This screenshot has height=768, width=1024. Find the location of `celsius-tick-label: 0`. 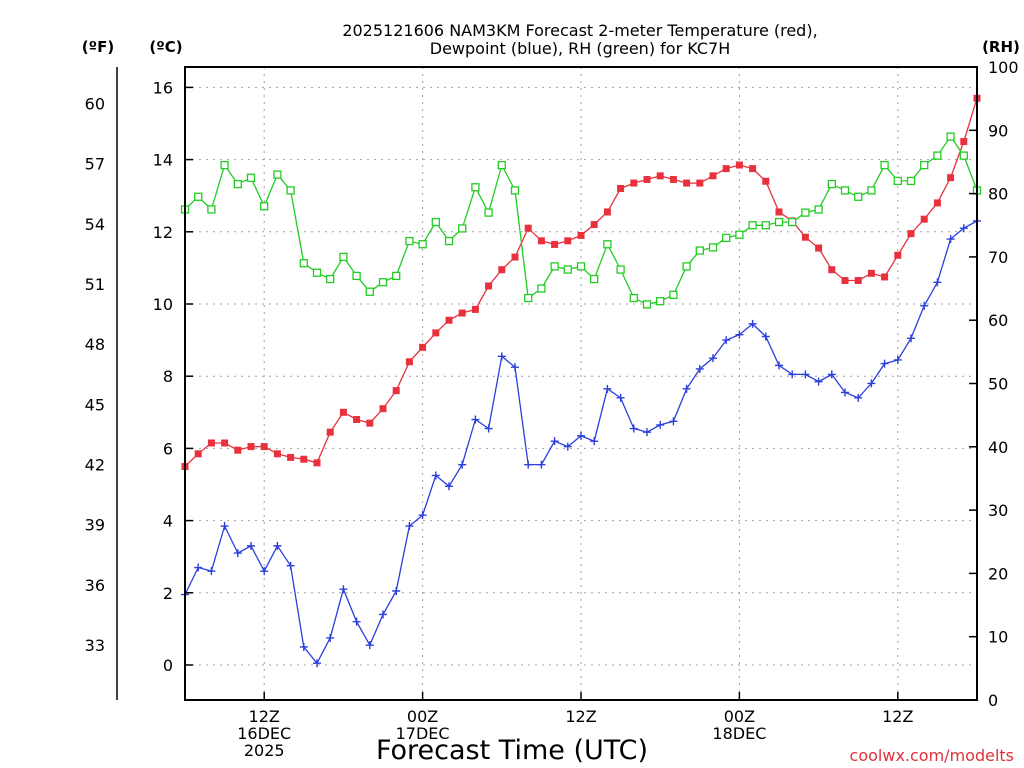

celsius-tick-label: 0 is located at coordinates (168, 665).